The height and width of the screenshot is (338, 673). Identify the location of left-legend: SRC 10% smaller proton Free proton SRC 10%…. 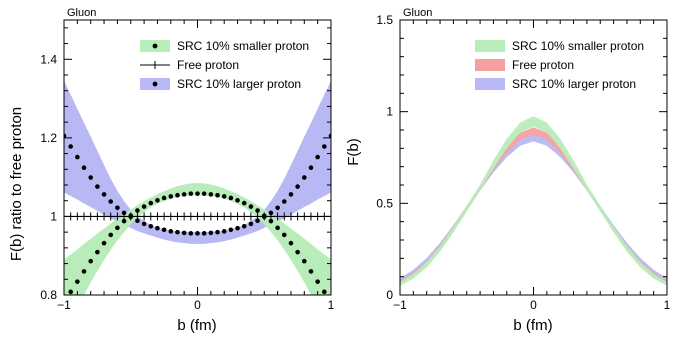
(224, 65).